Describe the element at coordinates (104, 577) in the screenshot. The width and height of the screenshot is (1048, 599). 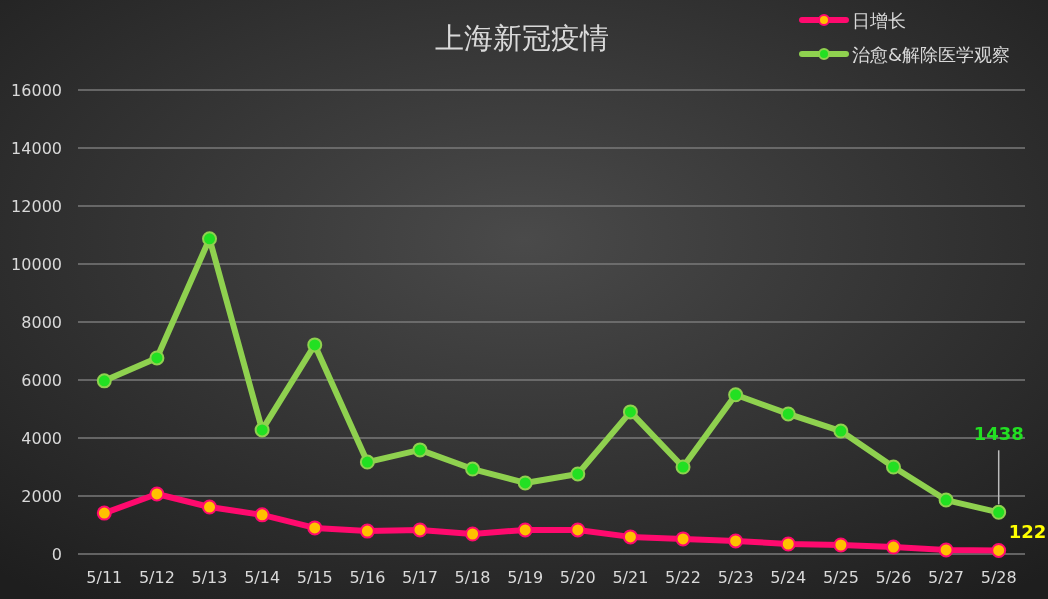
I see `x-tick-label: 5/11` at that location.